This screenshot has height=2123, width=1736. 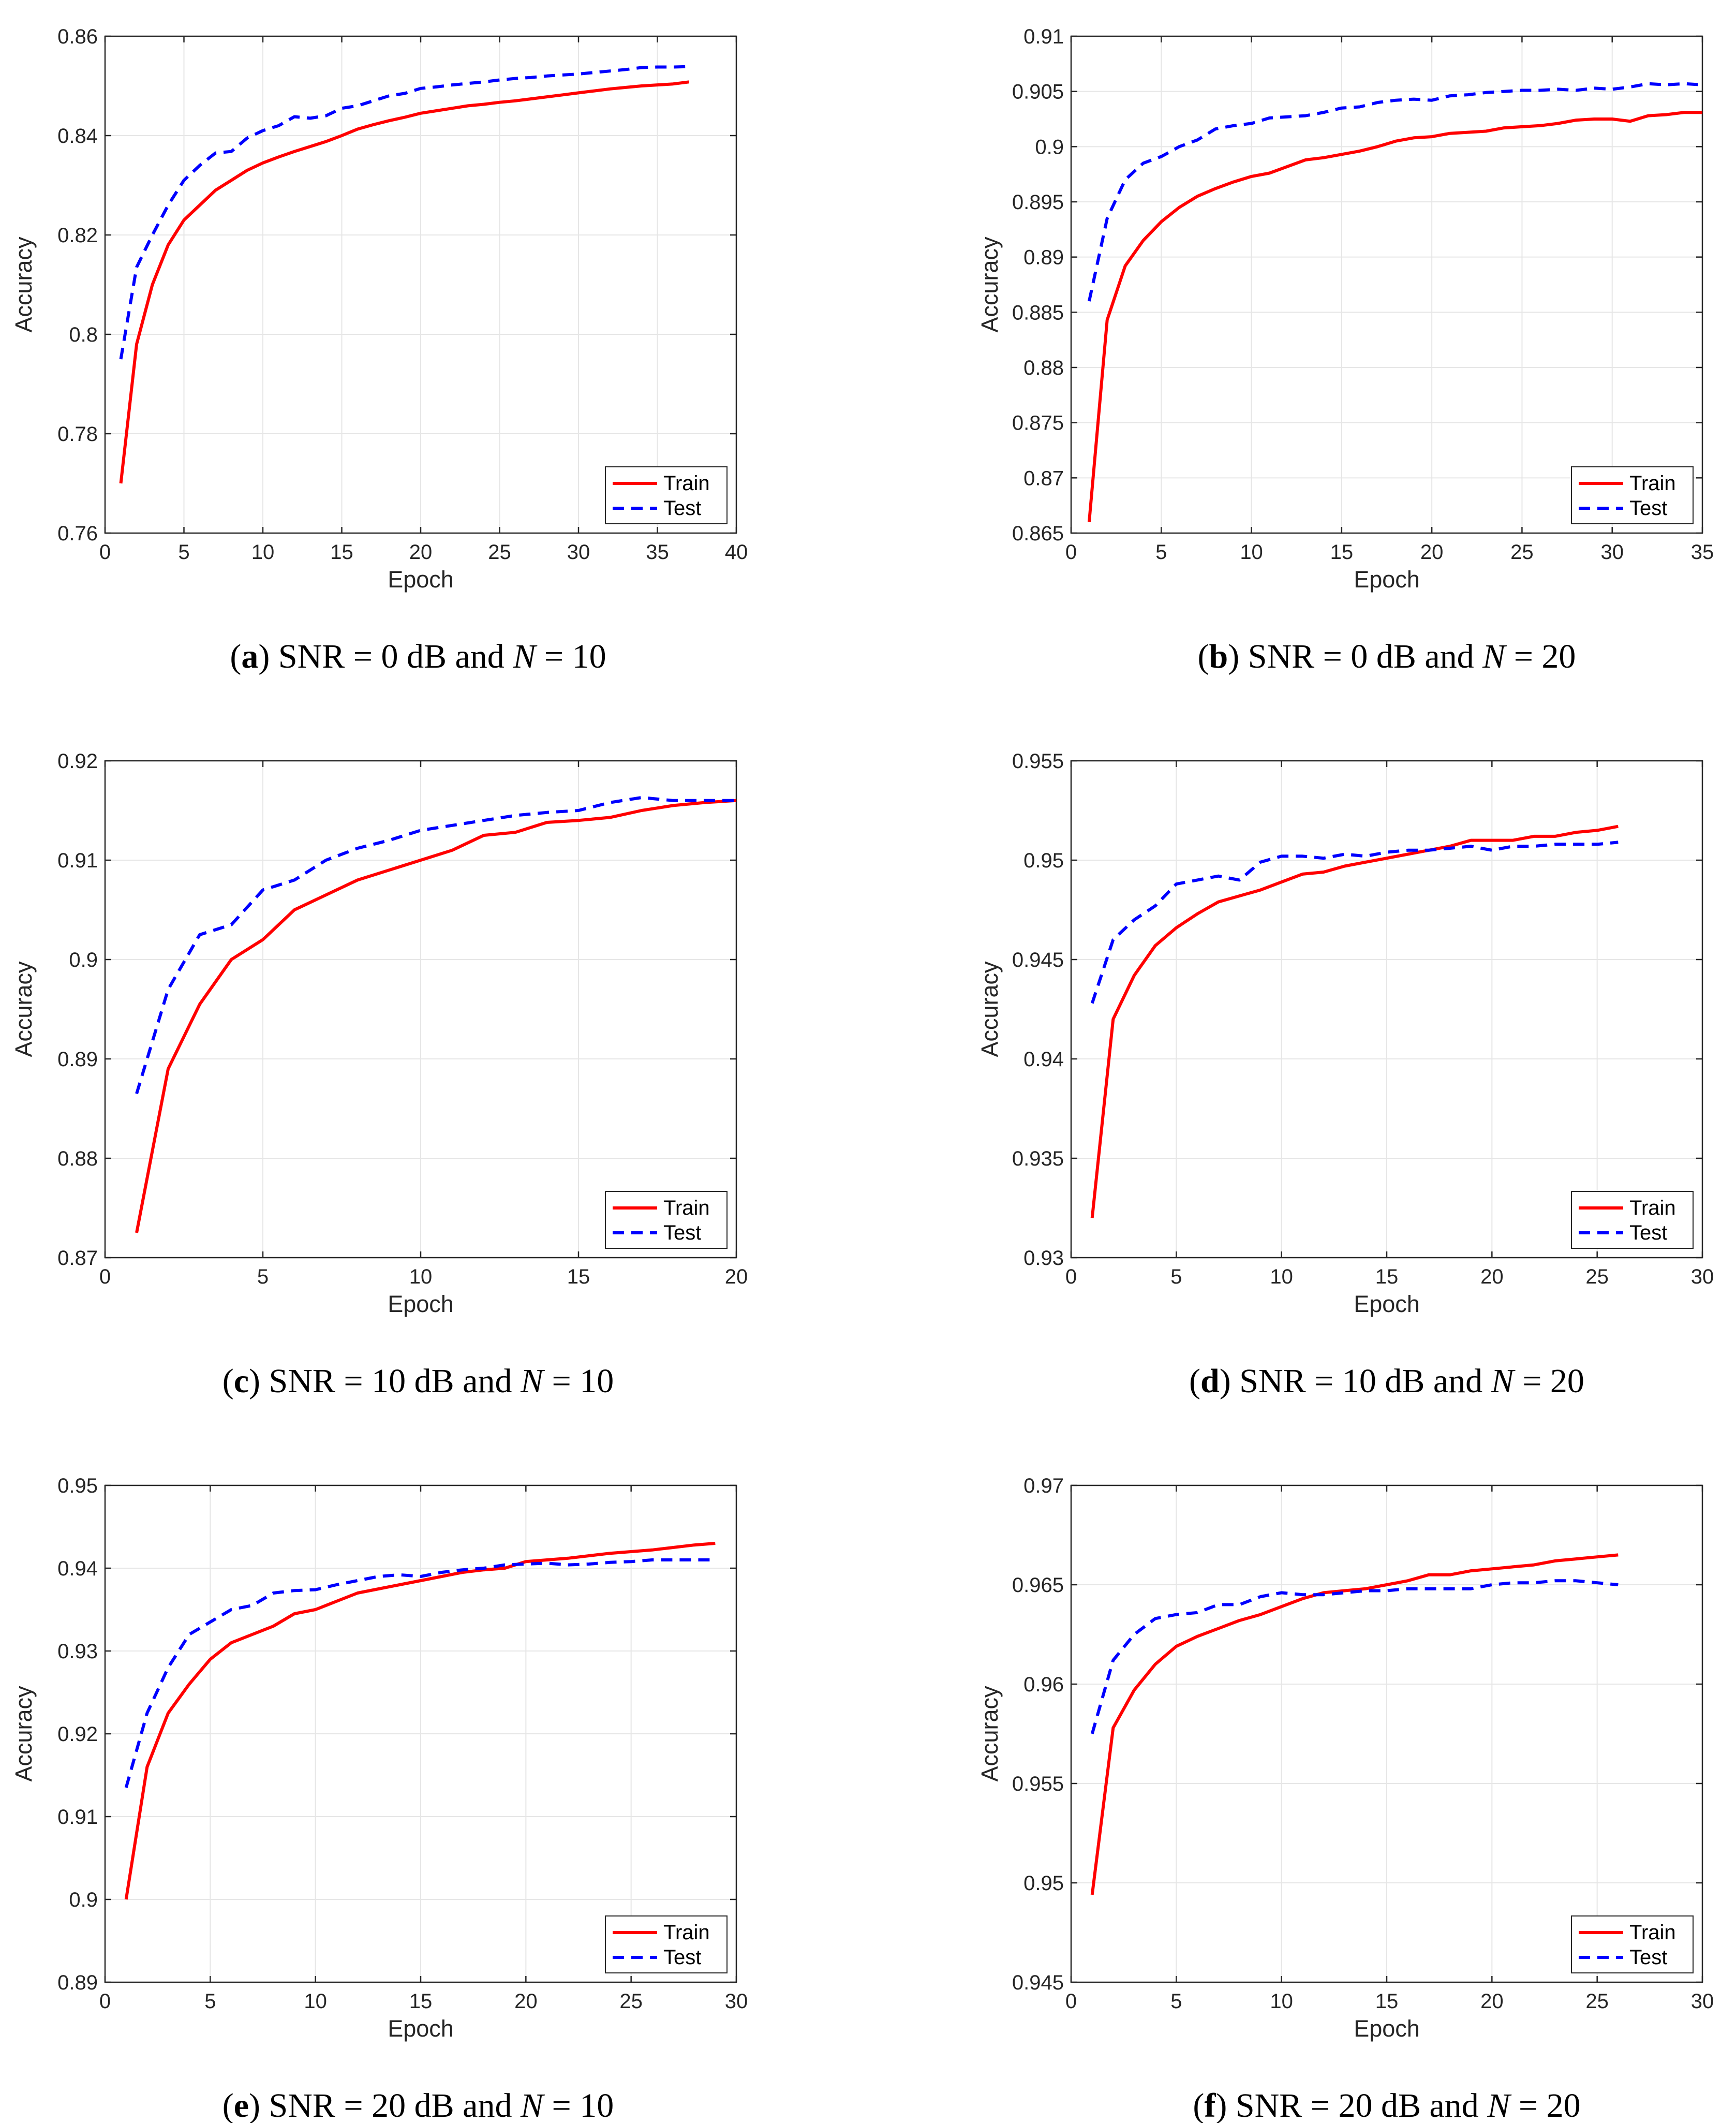 What do you see at coordinates (1038, 533) in the screenshot?
I see `y-tick-label: 0.865` at bounding box center [1038, 533].